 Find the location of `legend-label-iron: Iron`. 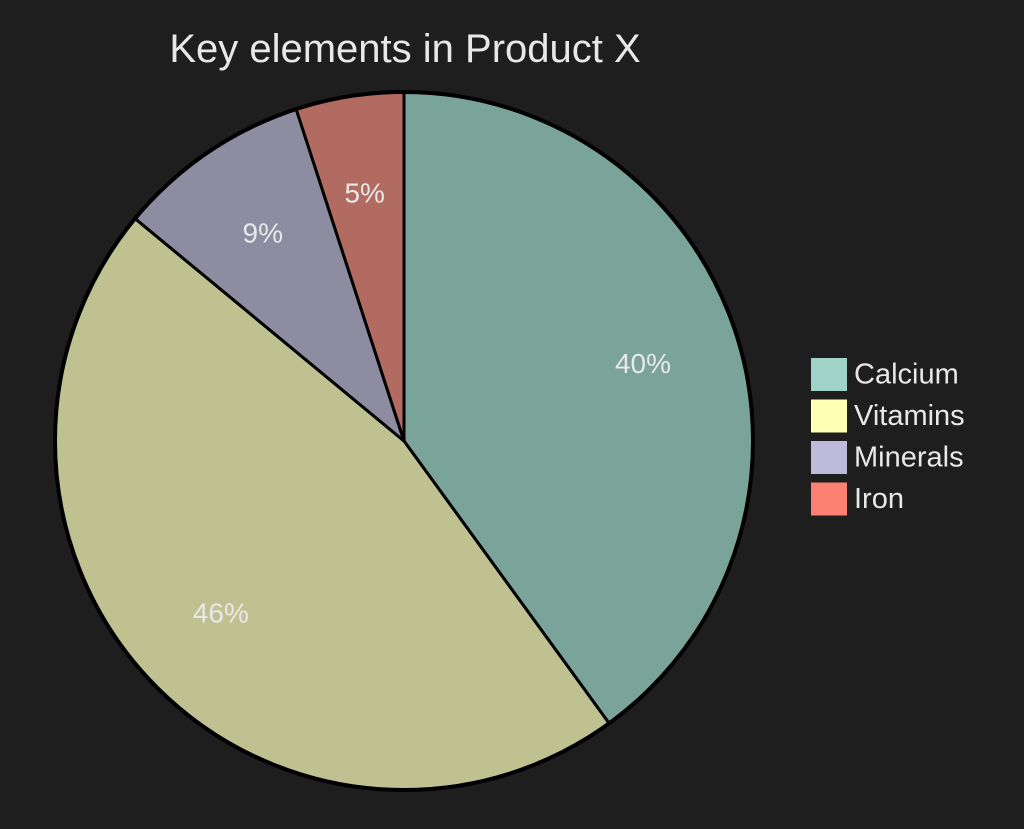

legend-label-iron: Iron is located at coordinates (879, 499).